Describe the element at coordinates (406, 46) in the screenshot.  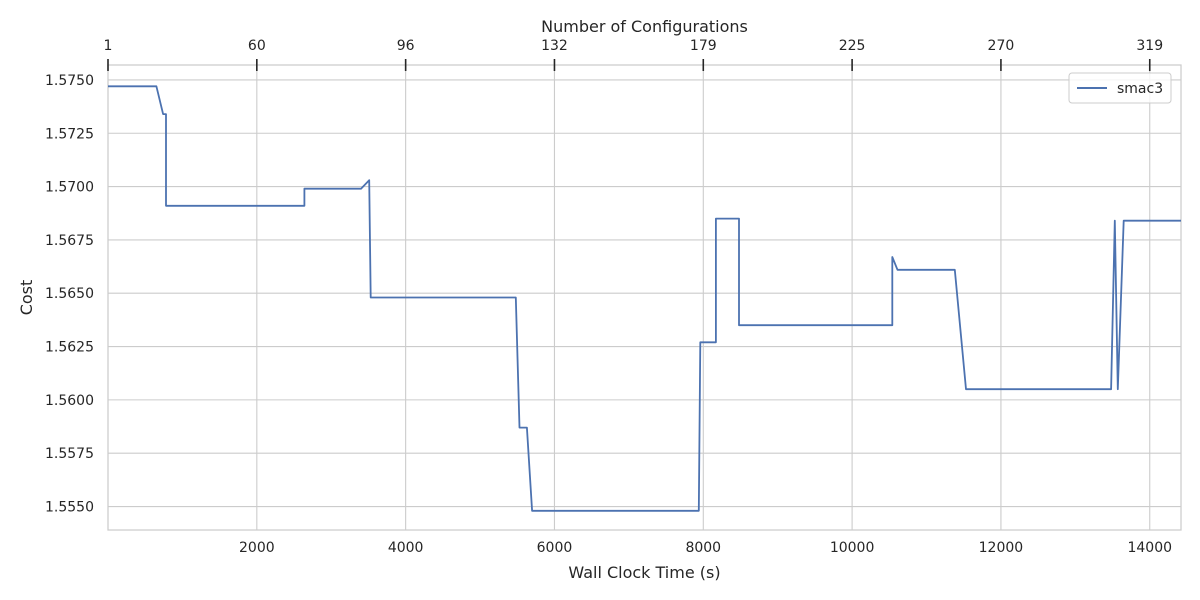
I see `top-tick-label: 96` at that location.